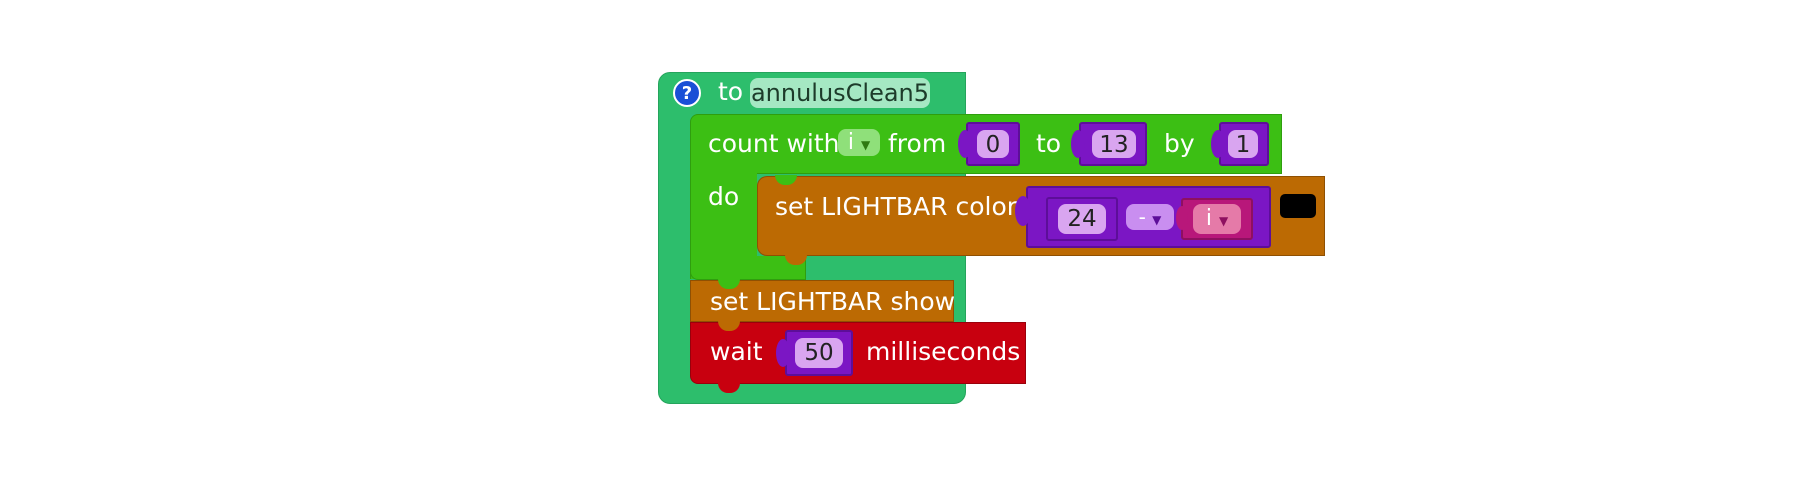 Image resolution: width=1806 pixels, height=484 pixels. I want to click on set-color-top-notch, so click(786, 180).